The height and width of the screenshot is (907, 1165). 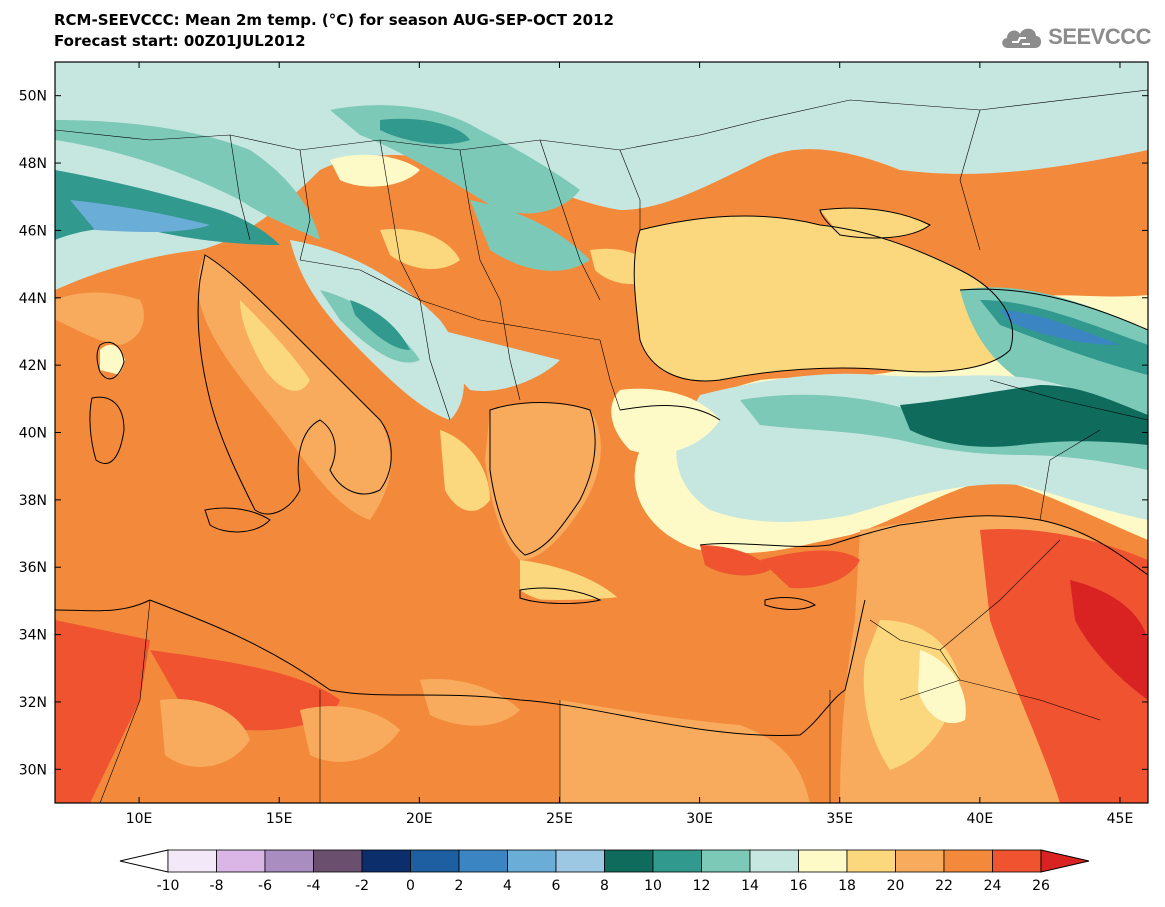 I want to click on colorbar-label: -4, so click(x=314, y=886).